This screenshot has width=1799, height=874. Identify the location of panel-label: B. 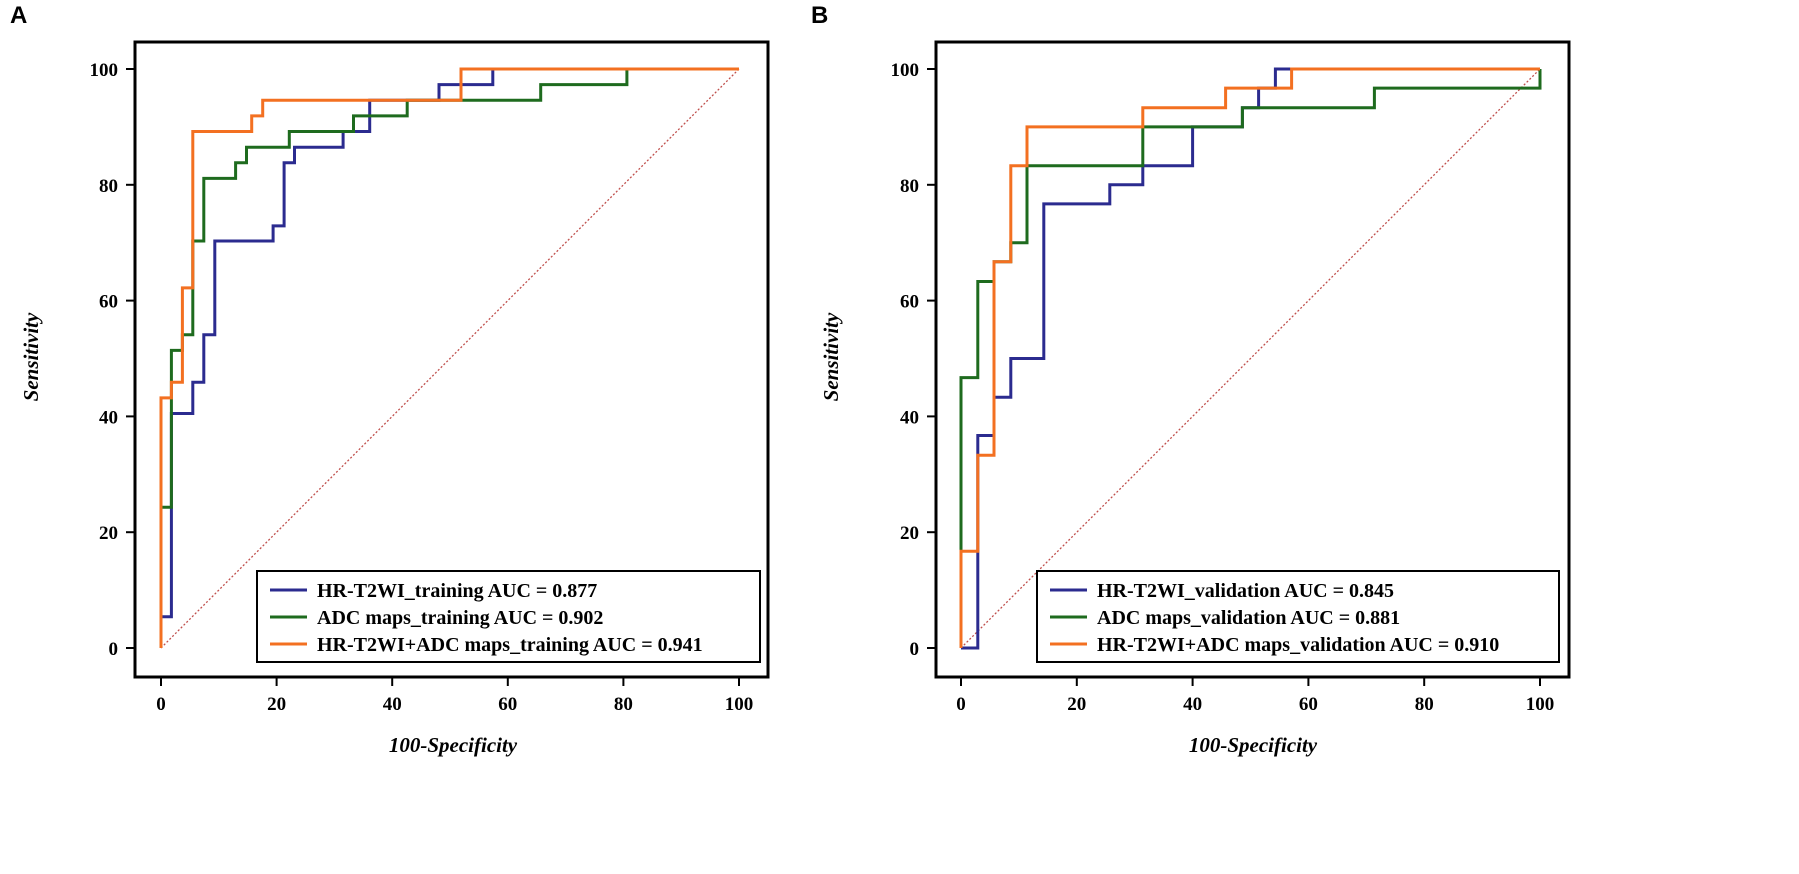
(819, 15).